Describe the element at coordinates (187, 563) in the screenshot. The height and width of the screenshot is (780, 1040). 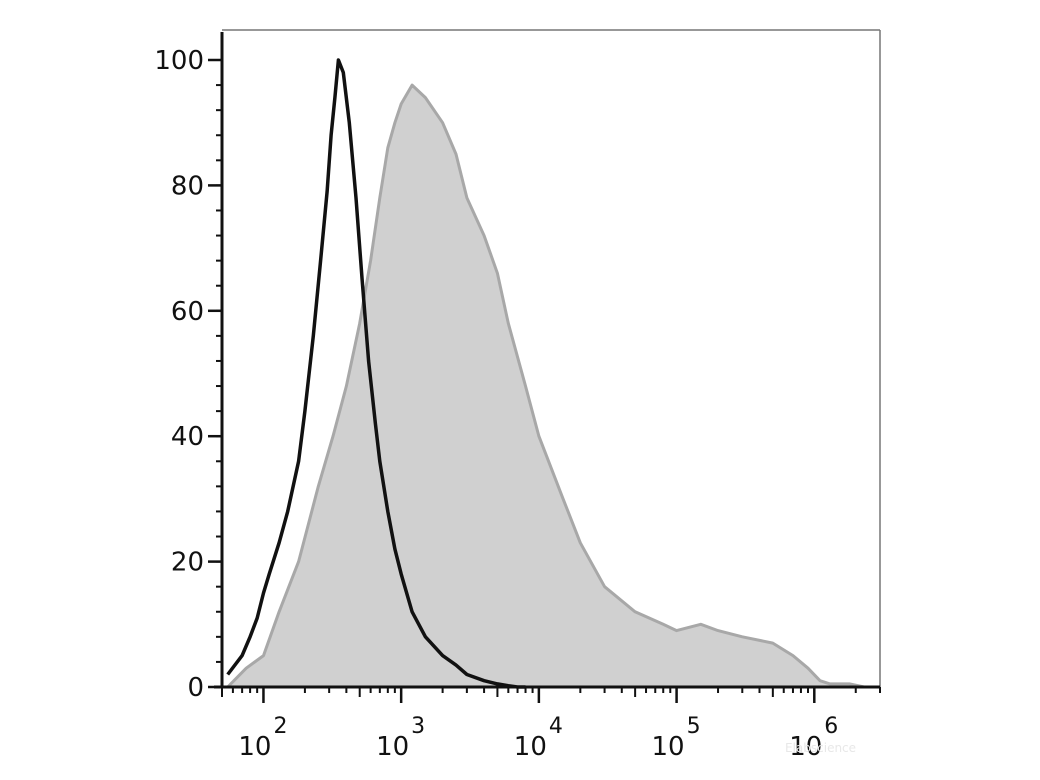
I see `y-tick-label: 20` at that location.